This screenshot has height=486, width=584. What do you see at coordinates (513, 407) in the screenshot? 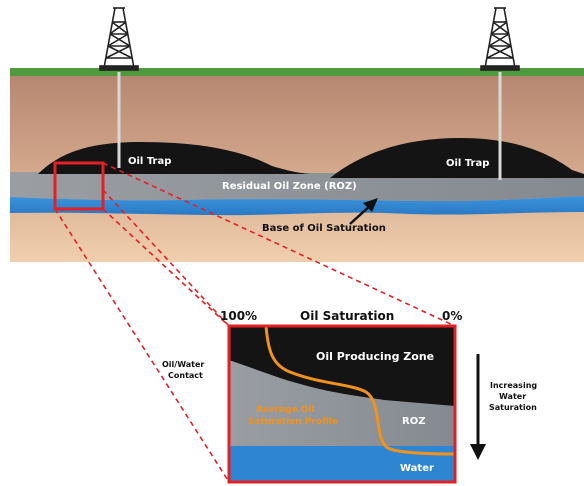
I see `increasing-label-3: Saturation` at bounding box center [513, 407].